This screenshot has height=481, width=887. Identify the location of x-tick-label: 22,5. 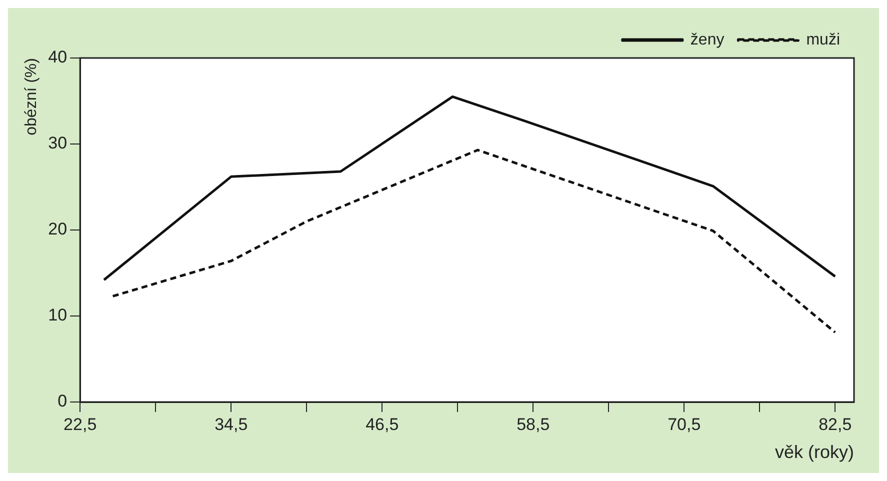
(80, 424).